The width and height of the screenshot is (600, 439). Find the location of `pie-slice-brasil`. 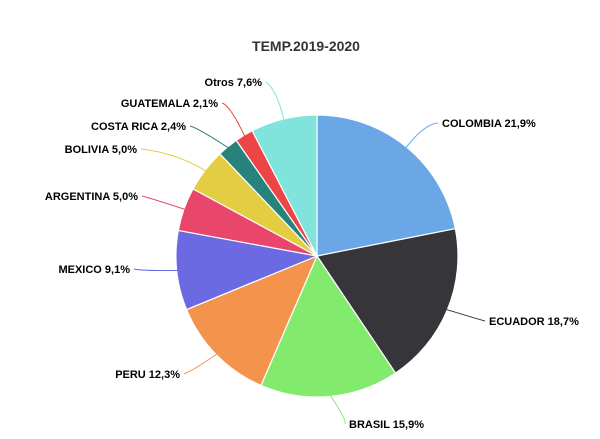

pie-slice-brasil is located at coordinates (328, 326).